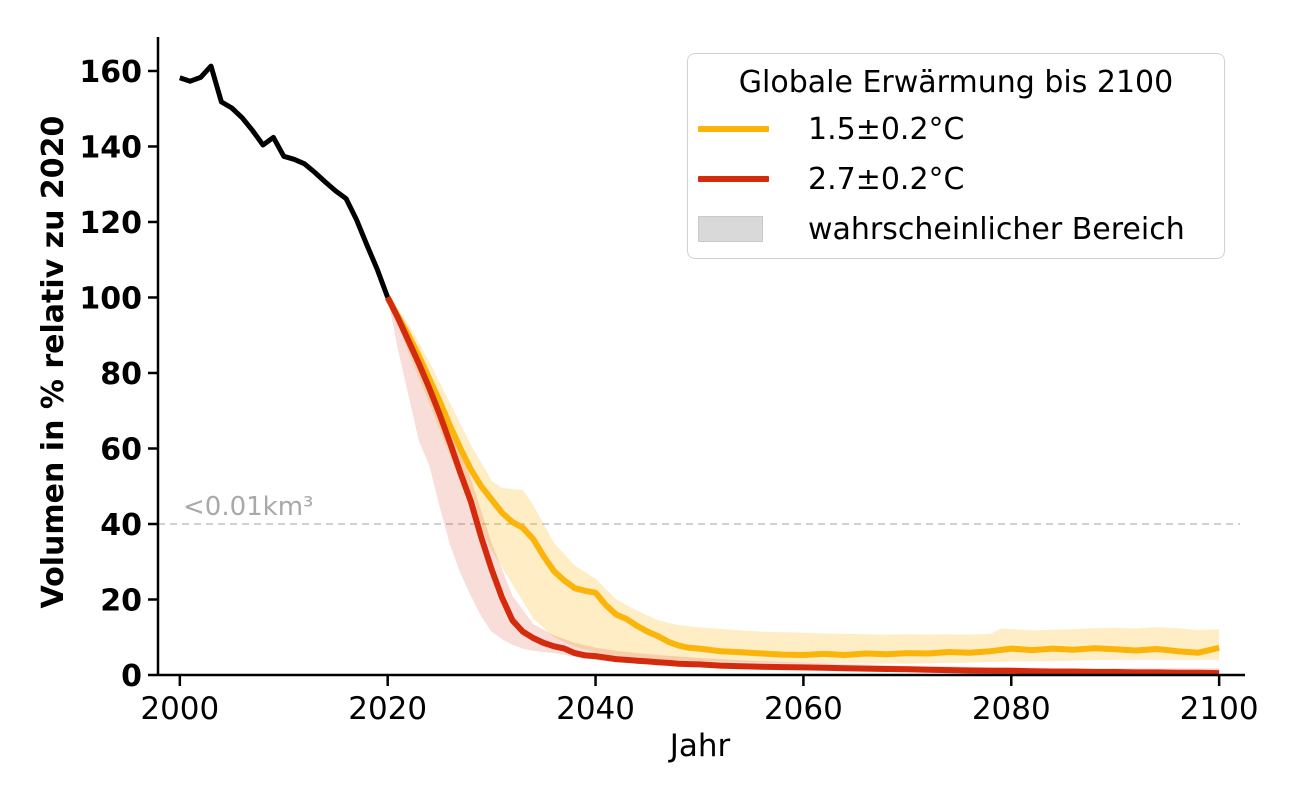 Image resolution: width=1300 pixels, height=800 pixels. I want to click on y-tick-label: 20, so click(121, 600).